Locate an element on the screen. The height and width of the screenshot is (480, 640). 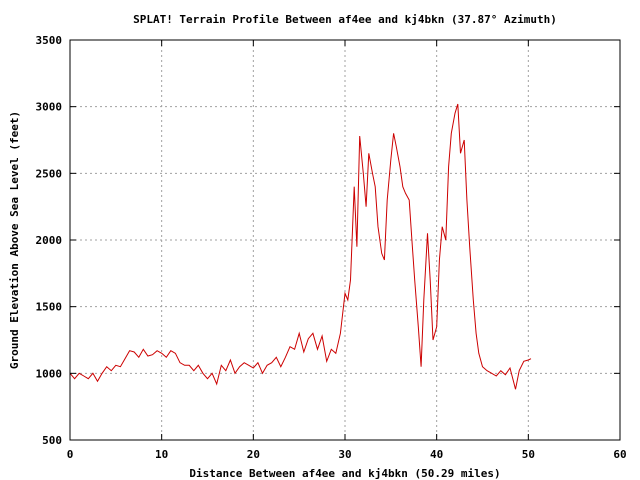
y-tick-label: 1500 is located at coordinates (49, 307).